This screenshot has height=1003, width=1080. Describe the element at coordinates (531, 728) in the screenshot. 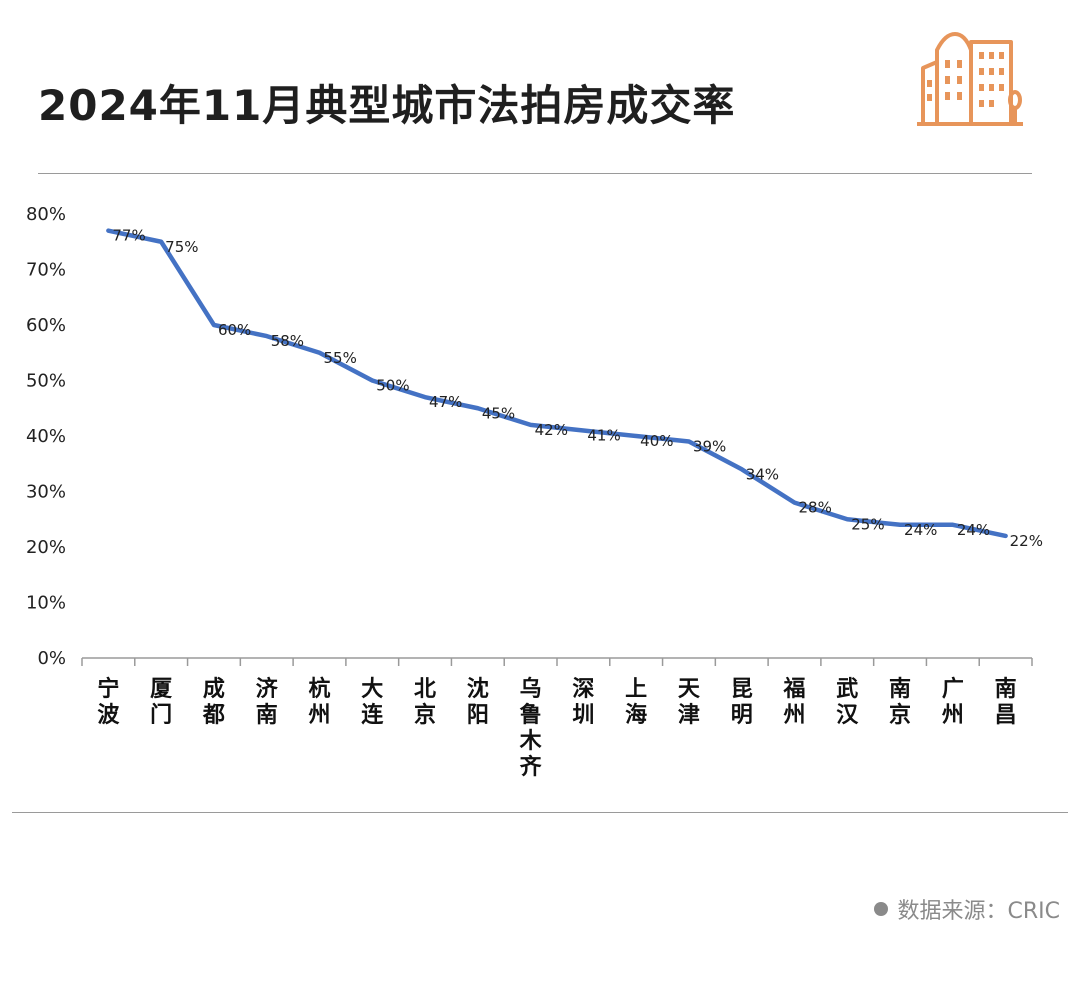

I see `x-category-label: 乌鲁木齐` at that location.